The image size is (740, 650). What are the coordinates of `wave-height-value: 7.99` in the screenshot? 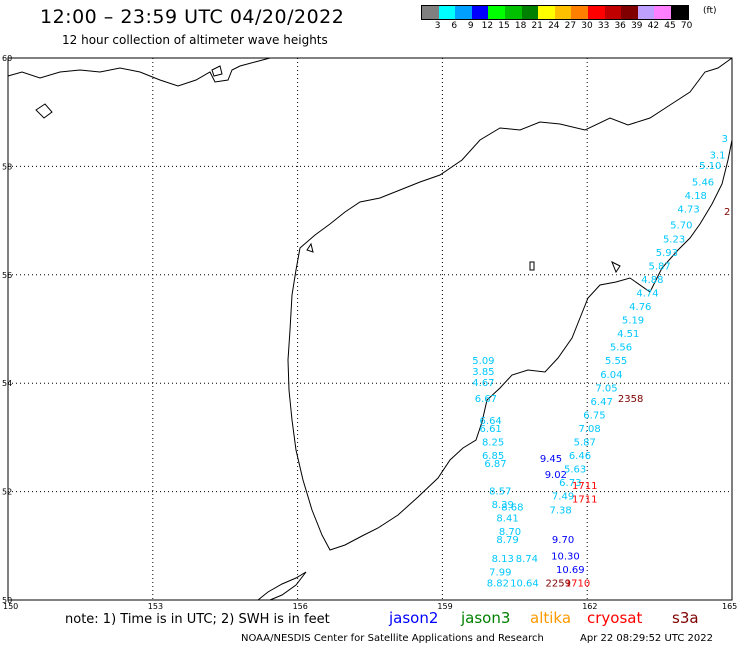 It's located at (500, 573).